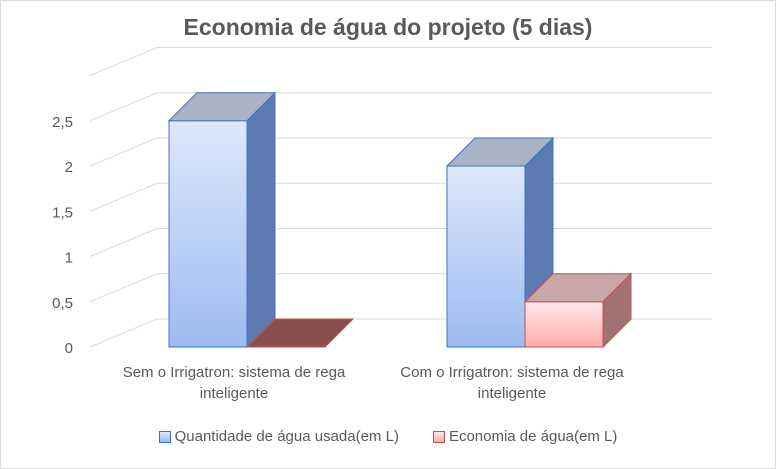  Describe the element at coordinates (438, 436) in the screenshot. I see `legend-swatch-economia` at that location.